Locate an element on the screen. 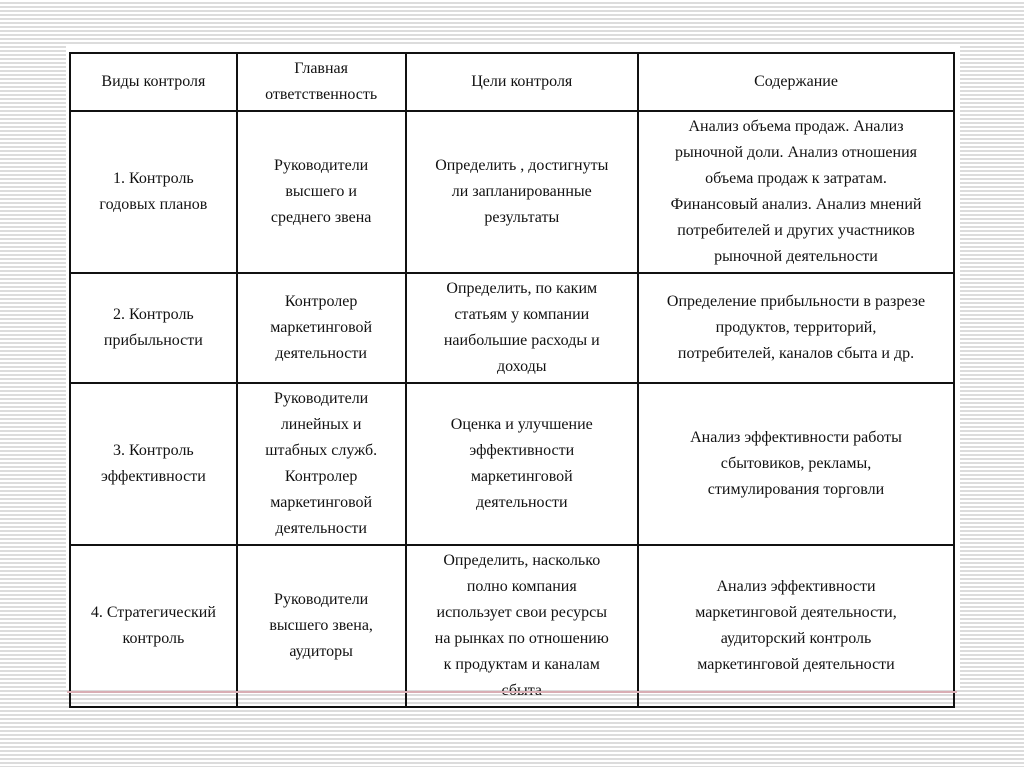 Image resolution: width=1024 pixels, height=767 pixels. cell-text-line: Определить, насколько is located at coordinates (522, 560).